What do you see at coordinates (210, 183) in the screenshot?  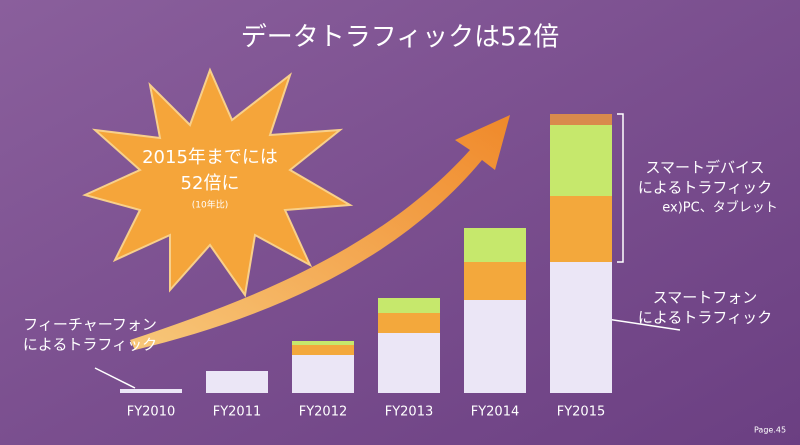 I see `burst-text: 52倍に` at bounding box center [210, 183].